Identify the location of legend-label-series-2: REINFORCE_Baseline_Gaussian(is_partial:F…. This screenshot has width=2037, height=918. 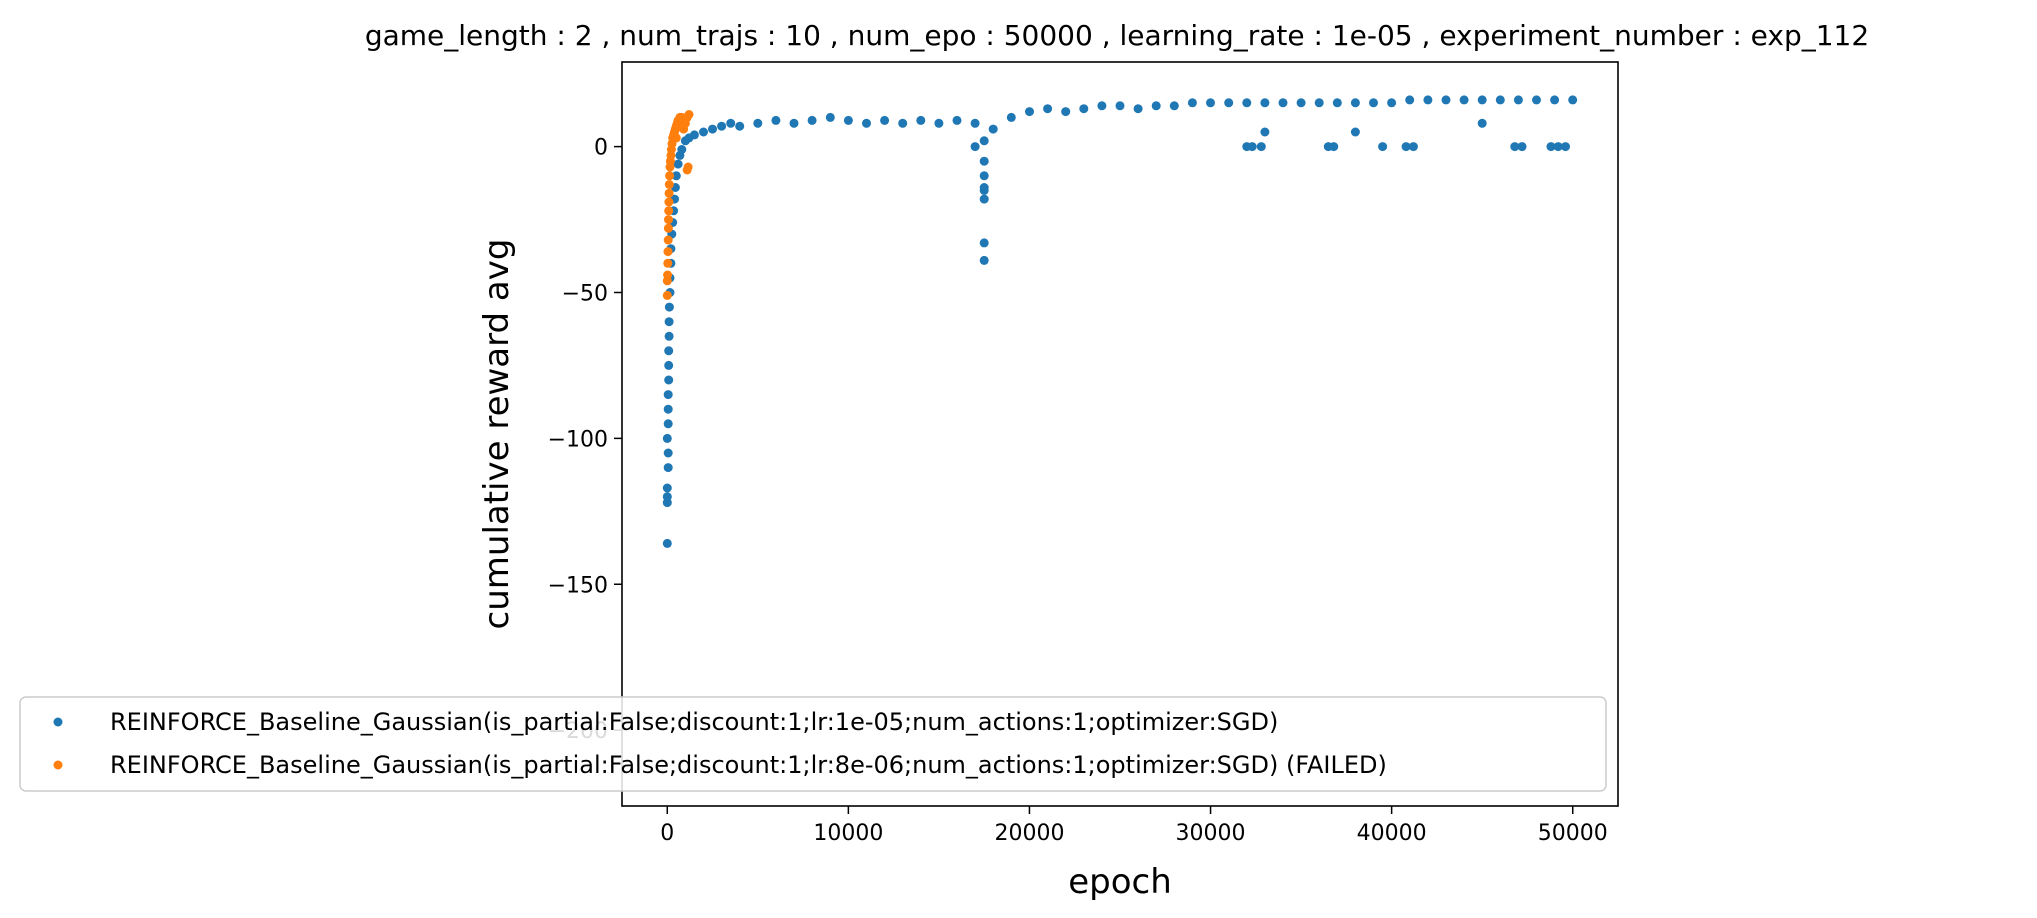
(748, 765).